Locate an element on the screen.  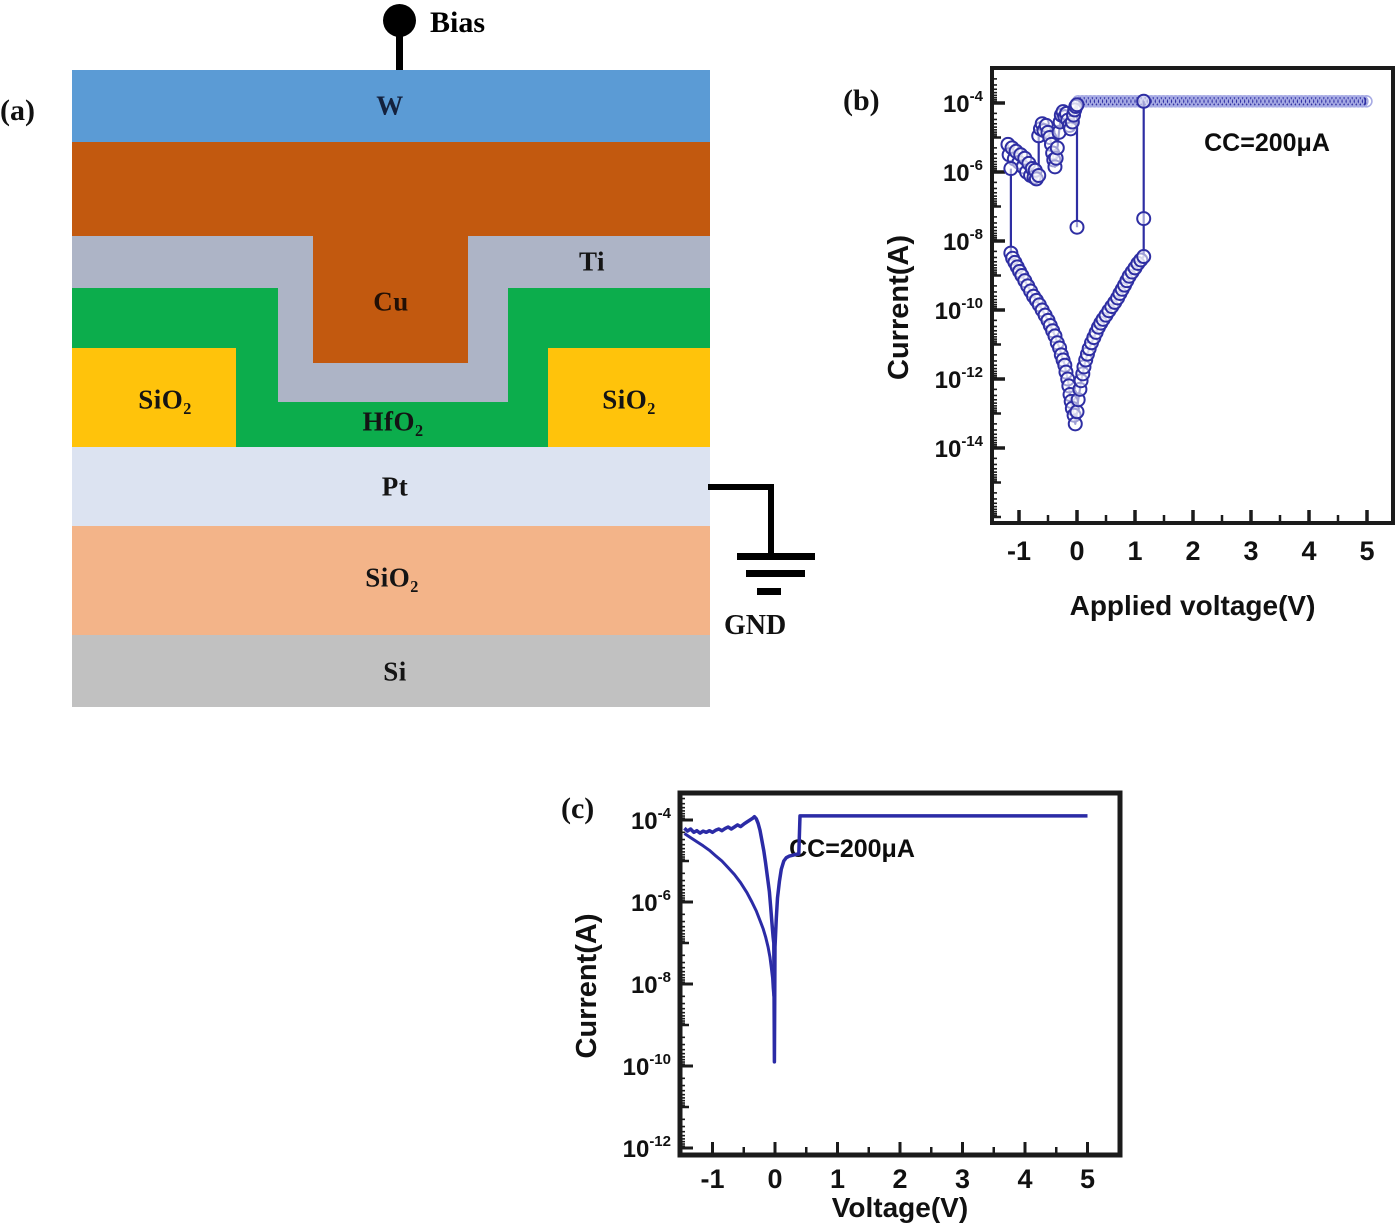
label-cu: Cu is located at coordinates (391, 301).